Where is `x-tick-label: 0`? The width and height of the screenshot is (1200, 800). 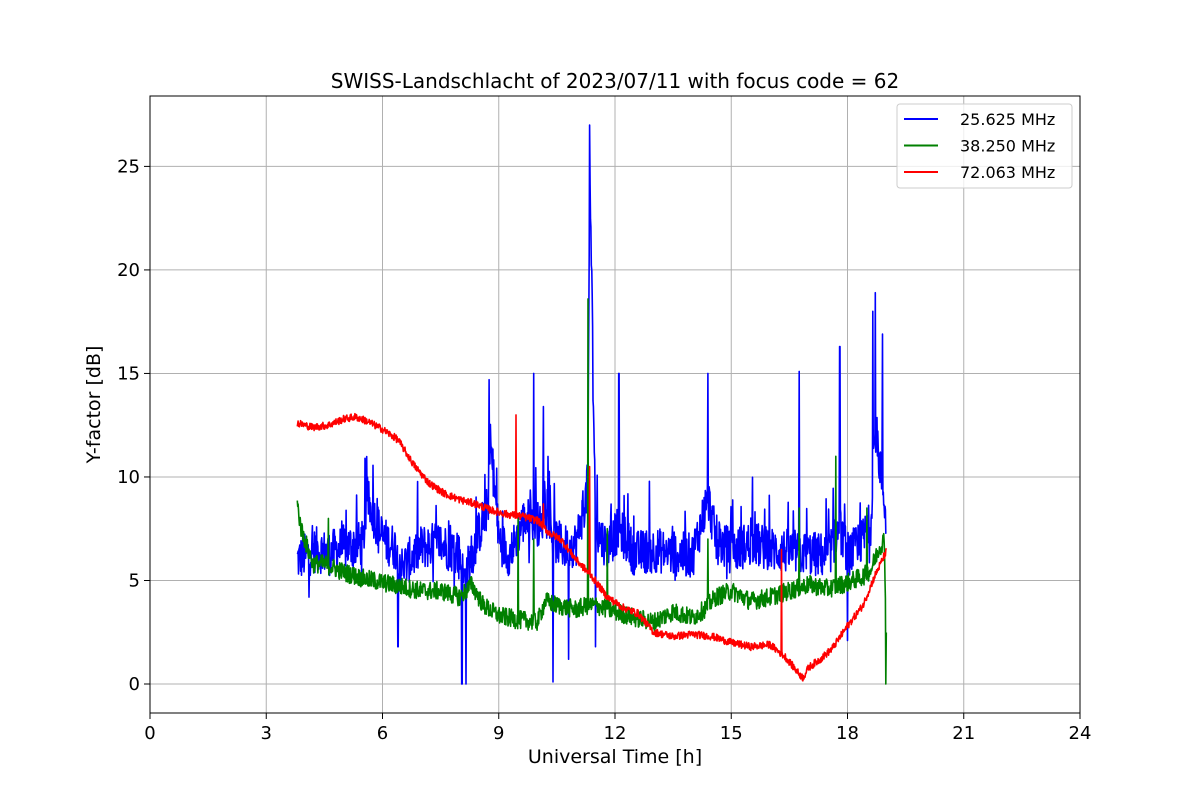
x-tick-label: 0 is located at coordinates (149, 733).